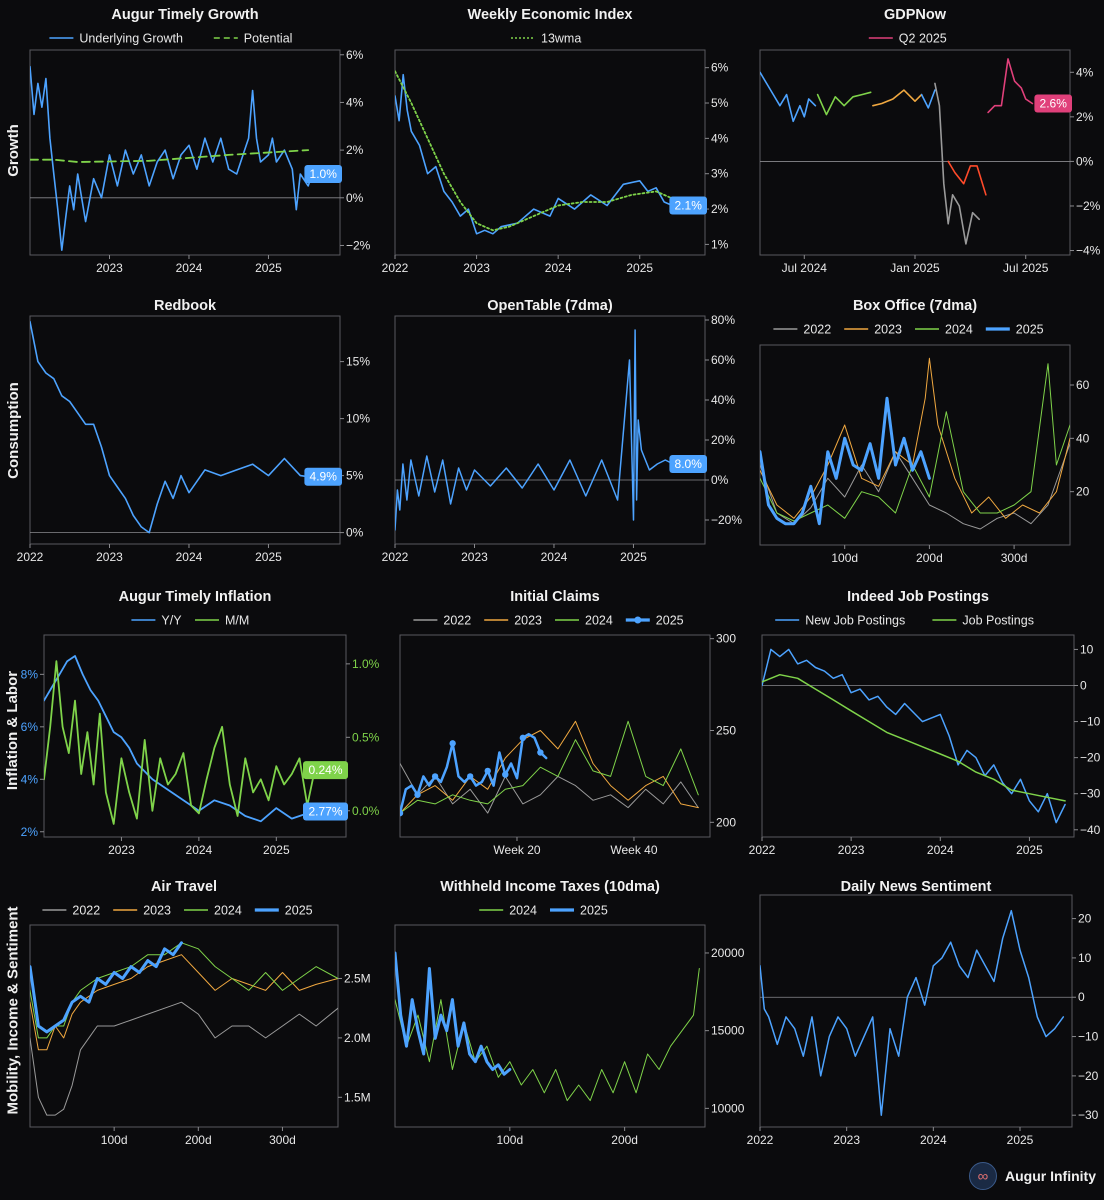 This screenshot has height=1200, width=1104. I want to click on value-badge-label: 4.9%, so click(324, 477).